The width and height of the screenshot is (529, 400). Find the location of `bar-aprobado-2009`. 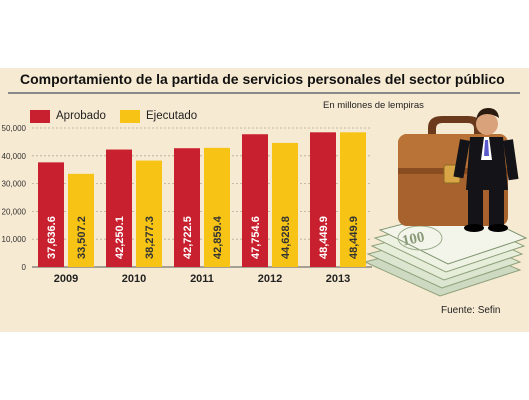

bar-aprobado-2009 is located at coordinates (51, 214).